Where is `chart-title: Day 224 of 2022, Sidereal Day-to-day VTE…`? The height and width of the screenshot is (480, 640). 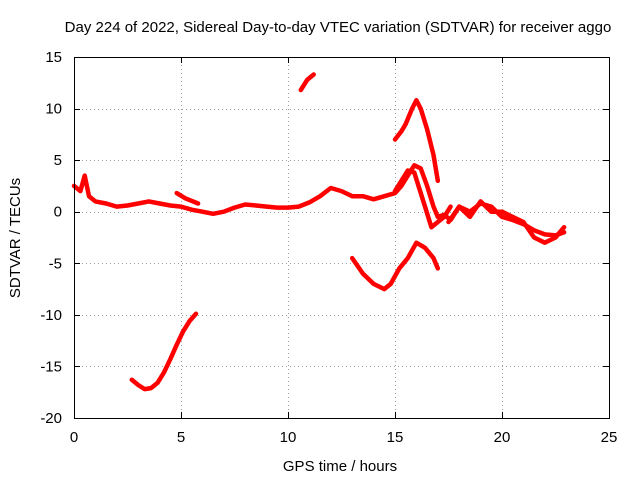
chart-title: Day 224 of 2022, Sidereal Day-to-day VTE… is located at coordinates (338, 27).